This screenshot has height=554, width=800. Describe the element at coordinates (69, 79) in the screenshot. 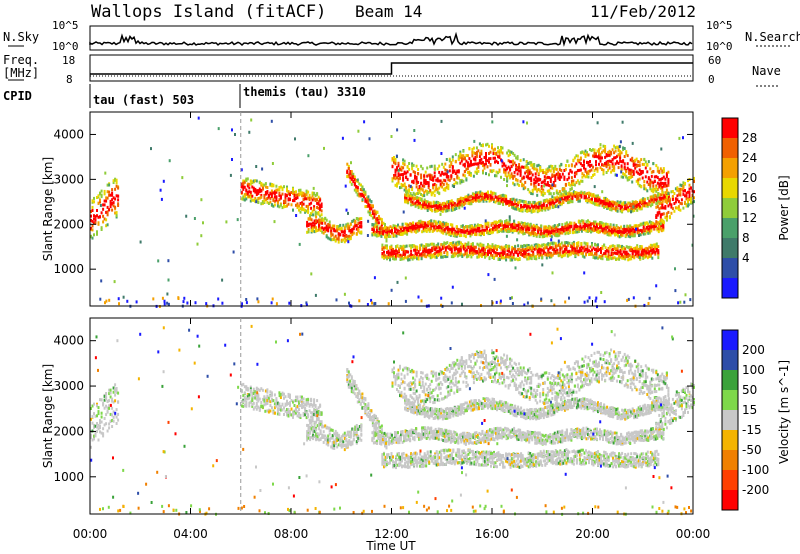

I see `freq-tick-bottom: 8` at that location.